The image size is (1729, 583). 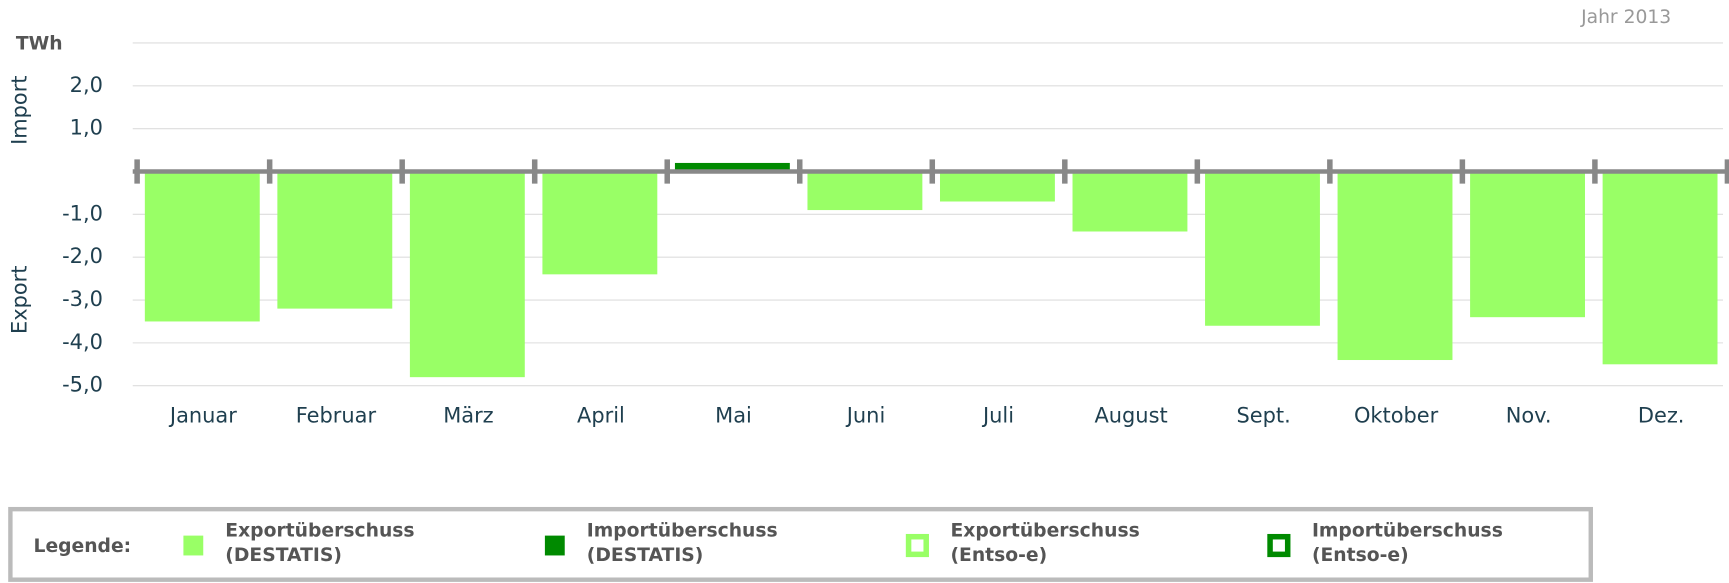 What do you see at coordinates (19, 109) in the screenshot?
I see `y-axis-label: Import` at bounding box center [19, 109].